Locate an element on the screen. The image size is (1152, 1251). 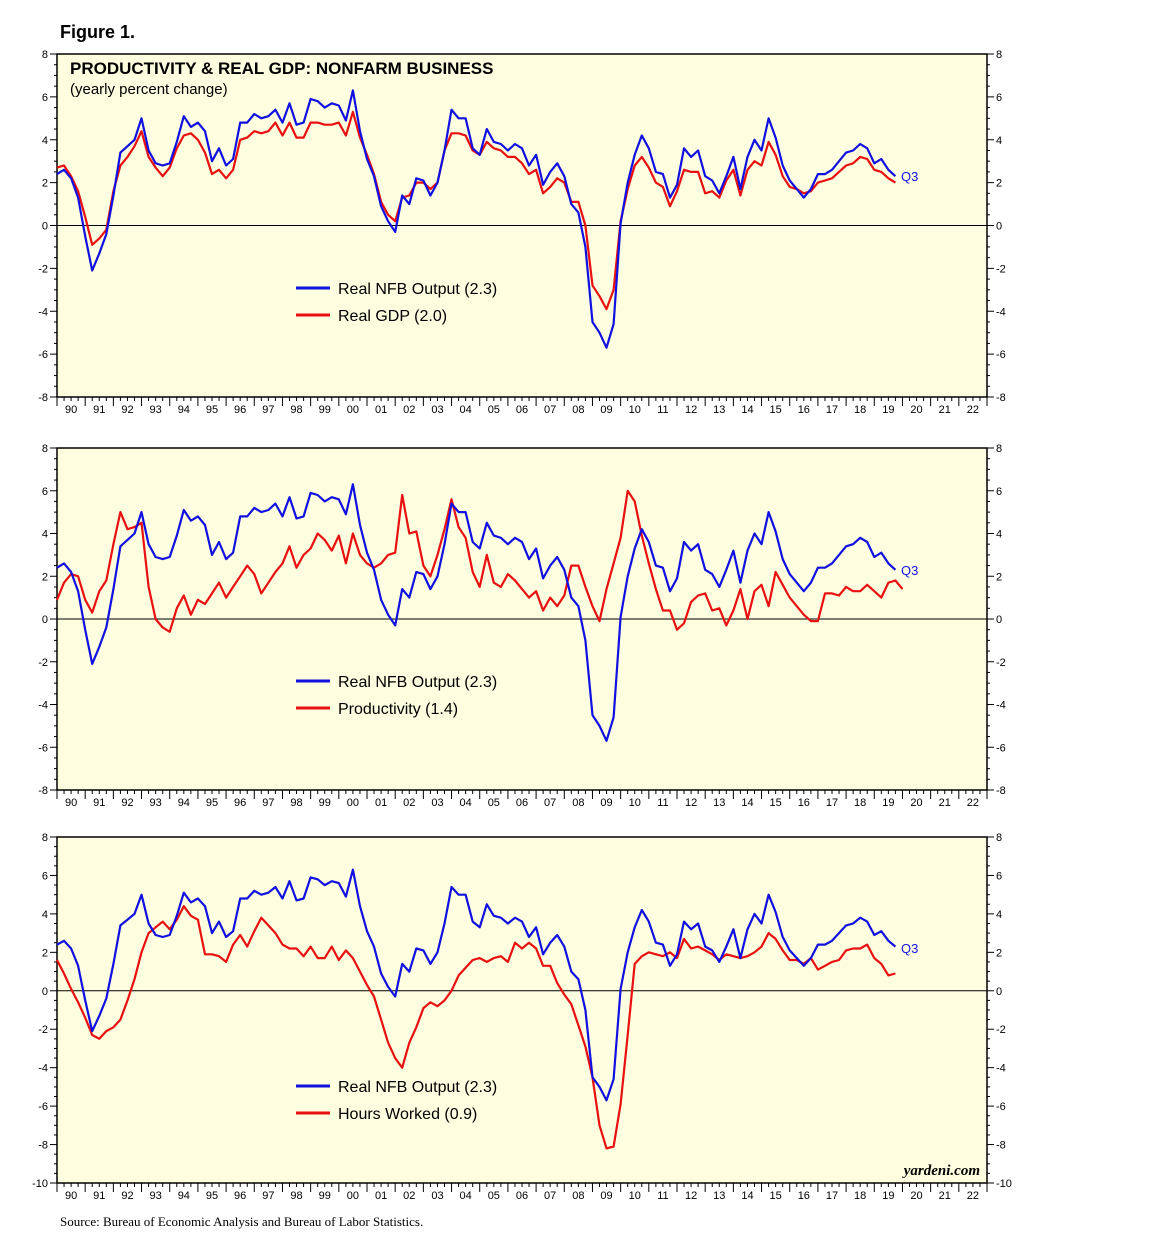
x-tick-label: 11 is located at coordinates (662, 1196).